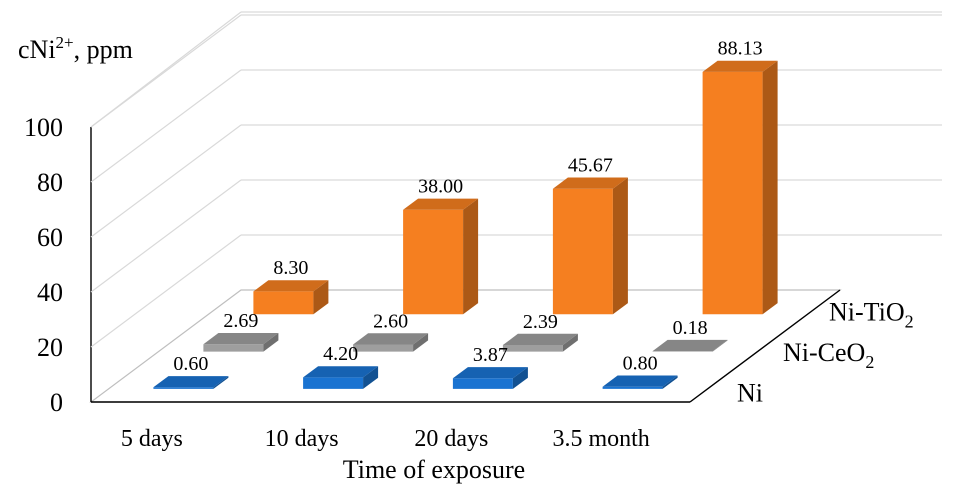 The height and width of the screenshot is (488, 956). I want to click on series-label: Ni, so click(750, 392).